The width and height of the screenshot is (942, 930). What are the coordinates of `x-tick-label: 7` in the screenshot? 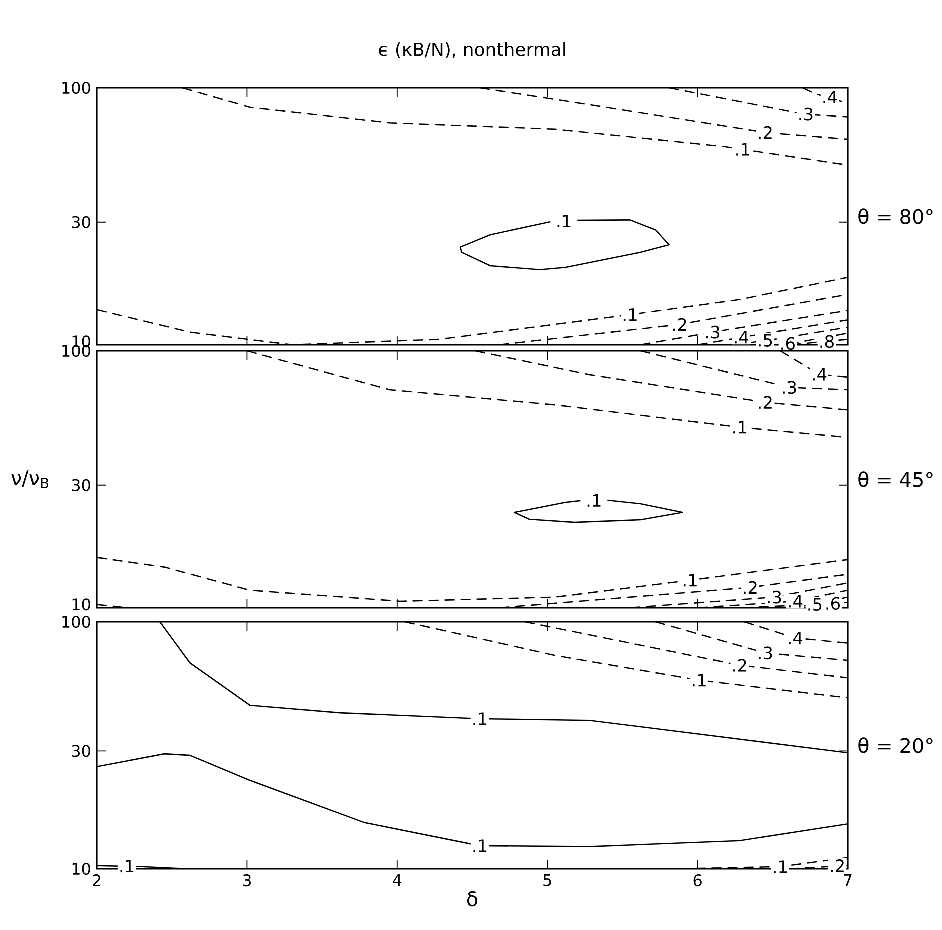 It's located at (848, 880).